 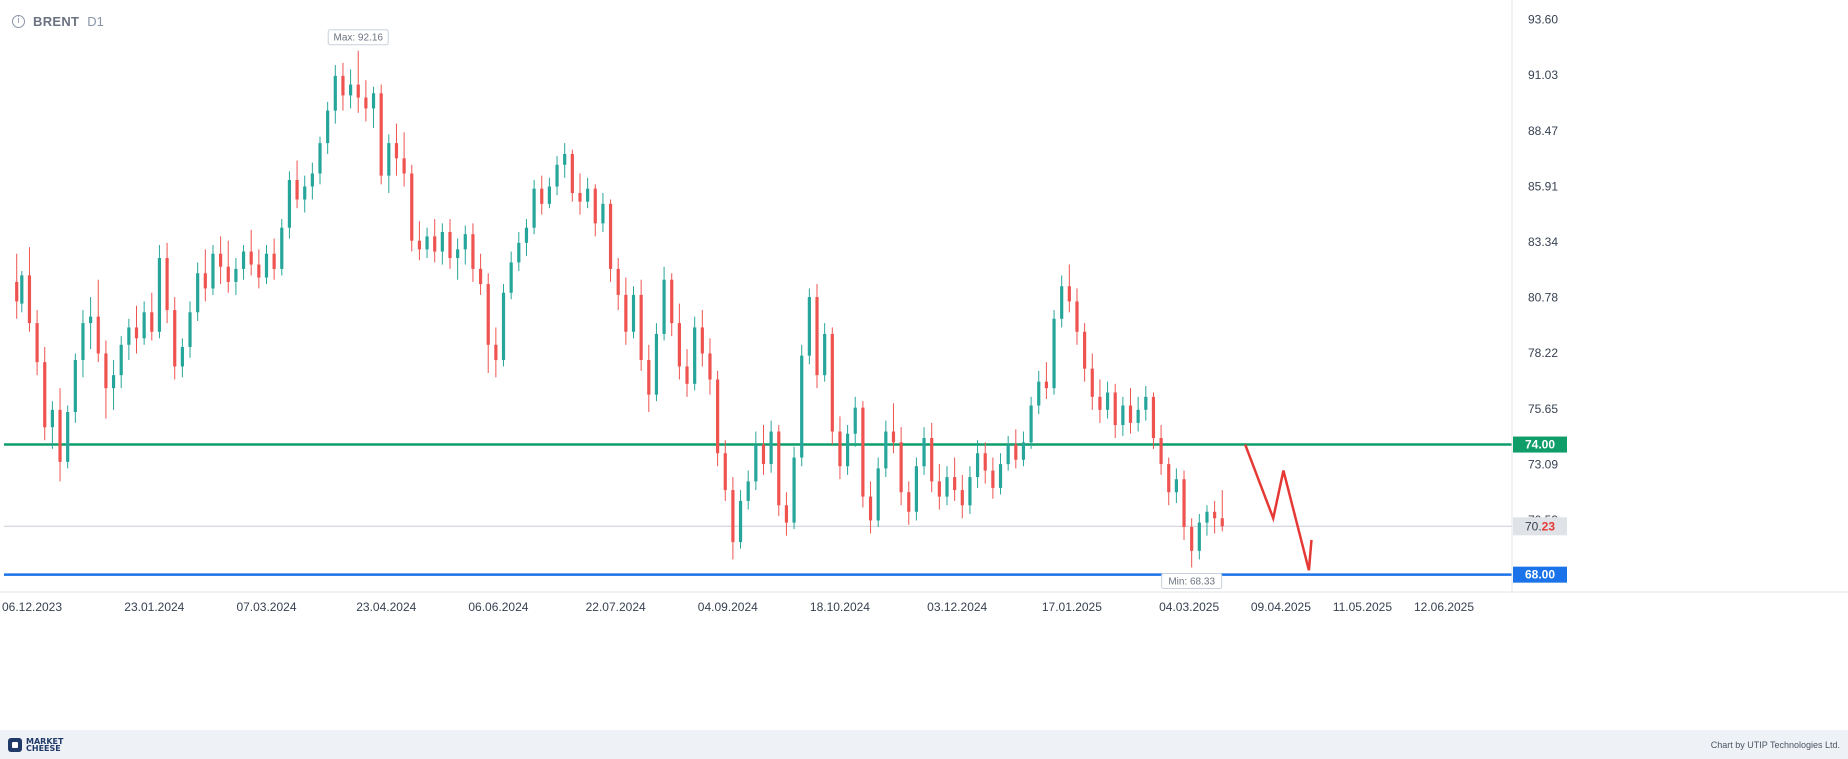 What do you see at coordinates (18, 21) in the screenshot?
I see `info-circle-icon: i` at bounding box center [18, 21].